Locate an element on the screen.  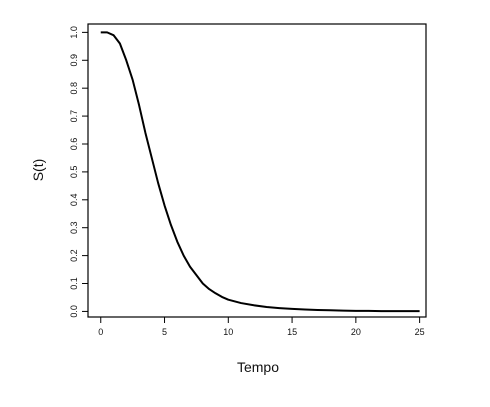
y-axis-title: S(t) is located at coordinates (38, 170).